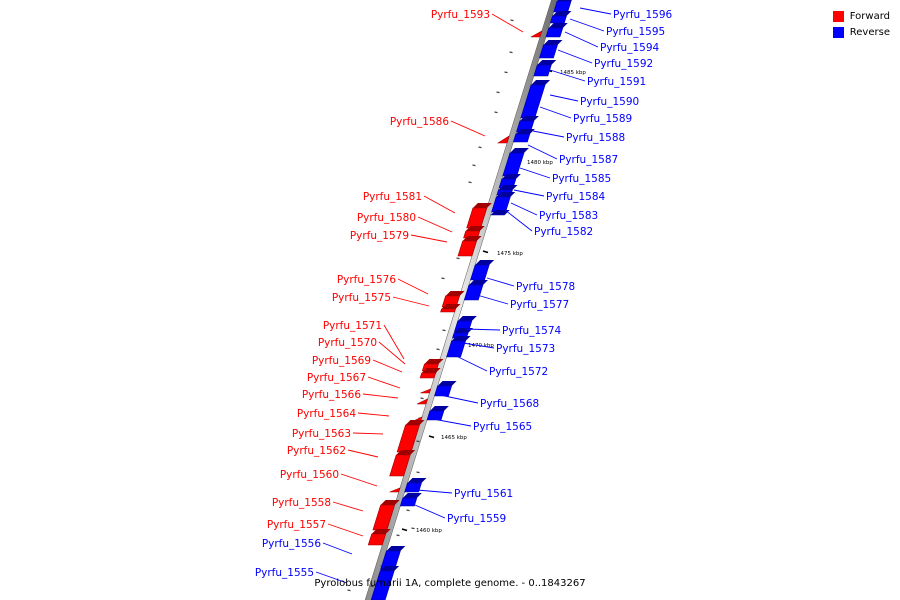  What do you see at coordinates (347, 343) in the screenshot?
I see `gene-label: Pyrfu_1570` at bounding box center [347, 343].